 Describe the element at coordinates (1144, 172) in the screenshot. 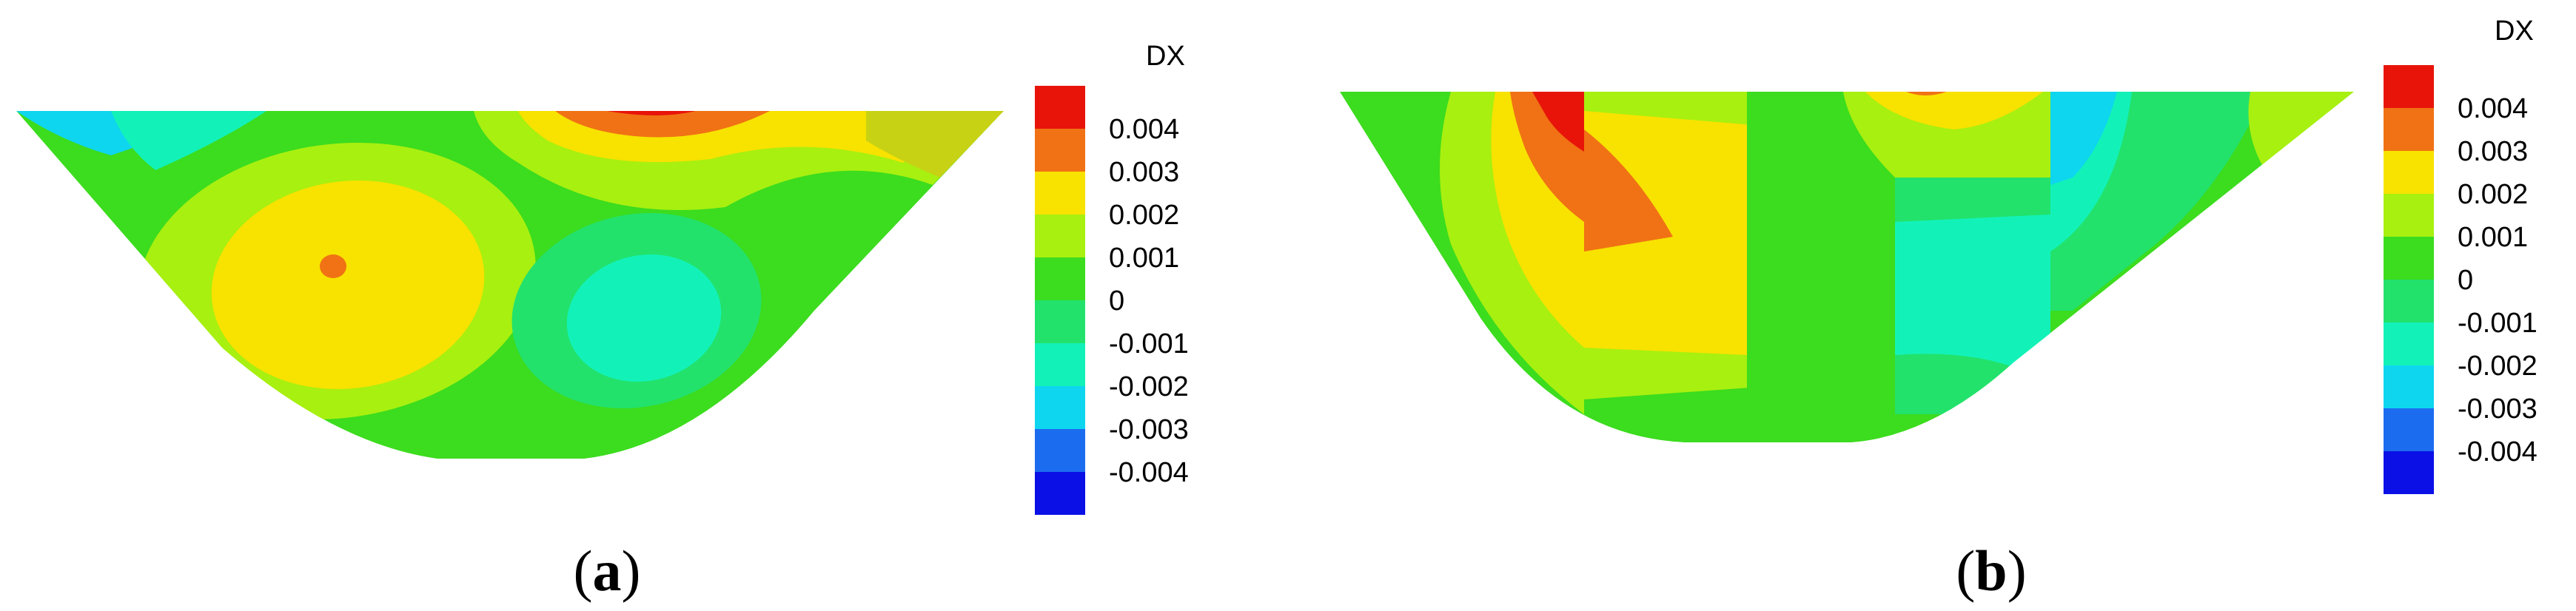

I see `legend-a-tick-label: 0.003` at that location.